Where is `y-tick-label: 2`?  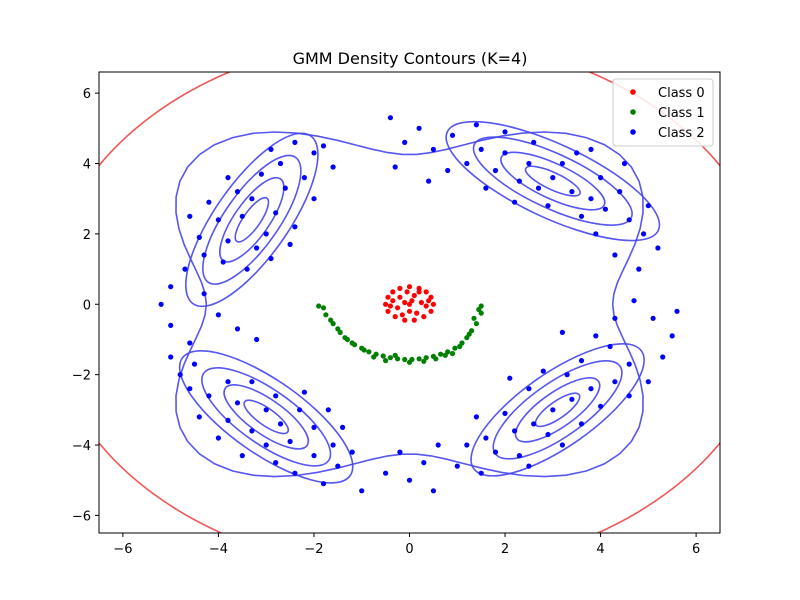
y-tick-label: 2 is located at coordinates (87, 235).